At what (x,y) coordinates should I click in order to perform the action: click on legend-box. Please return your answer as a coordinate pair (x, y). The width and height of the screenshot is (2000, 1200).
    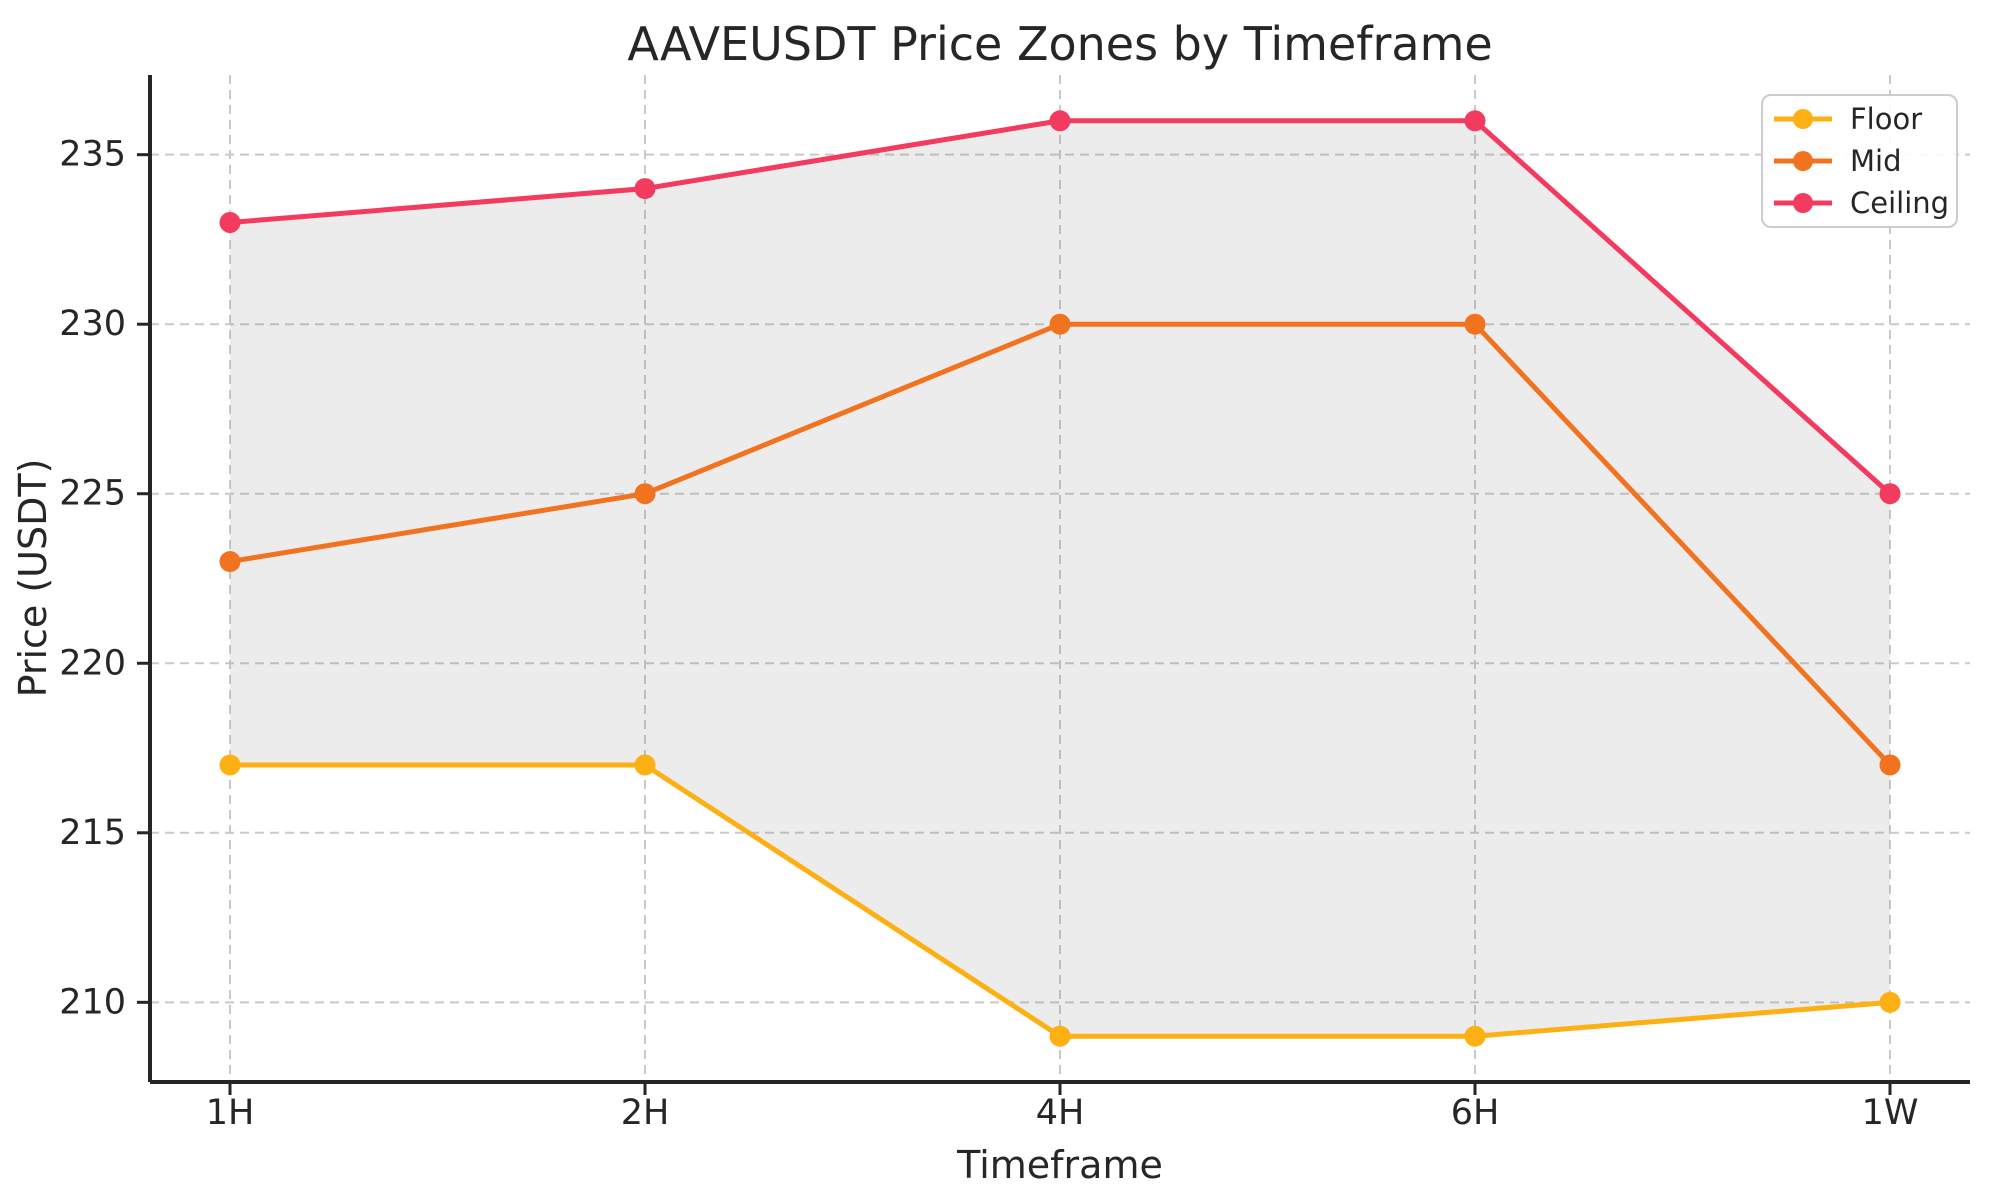
    Looking at the image, I should click on (1859, 161).